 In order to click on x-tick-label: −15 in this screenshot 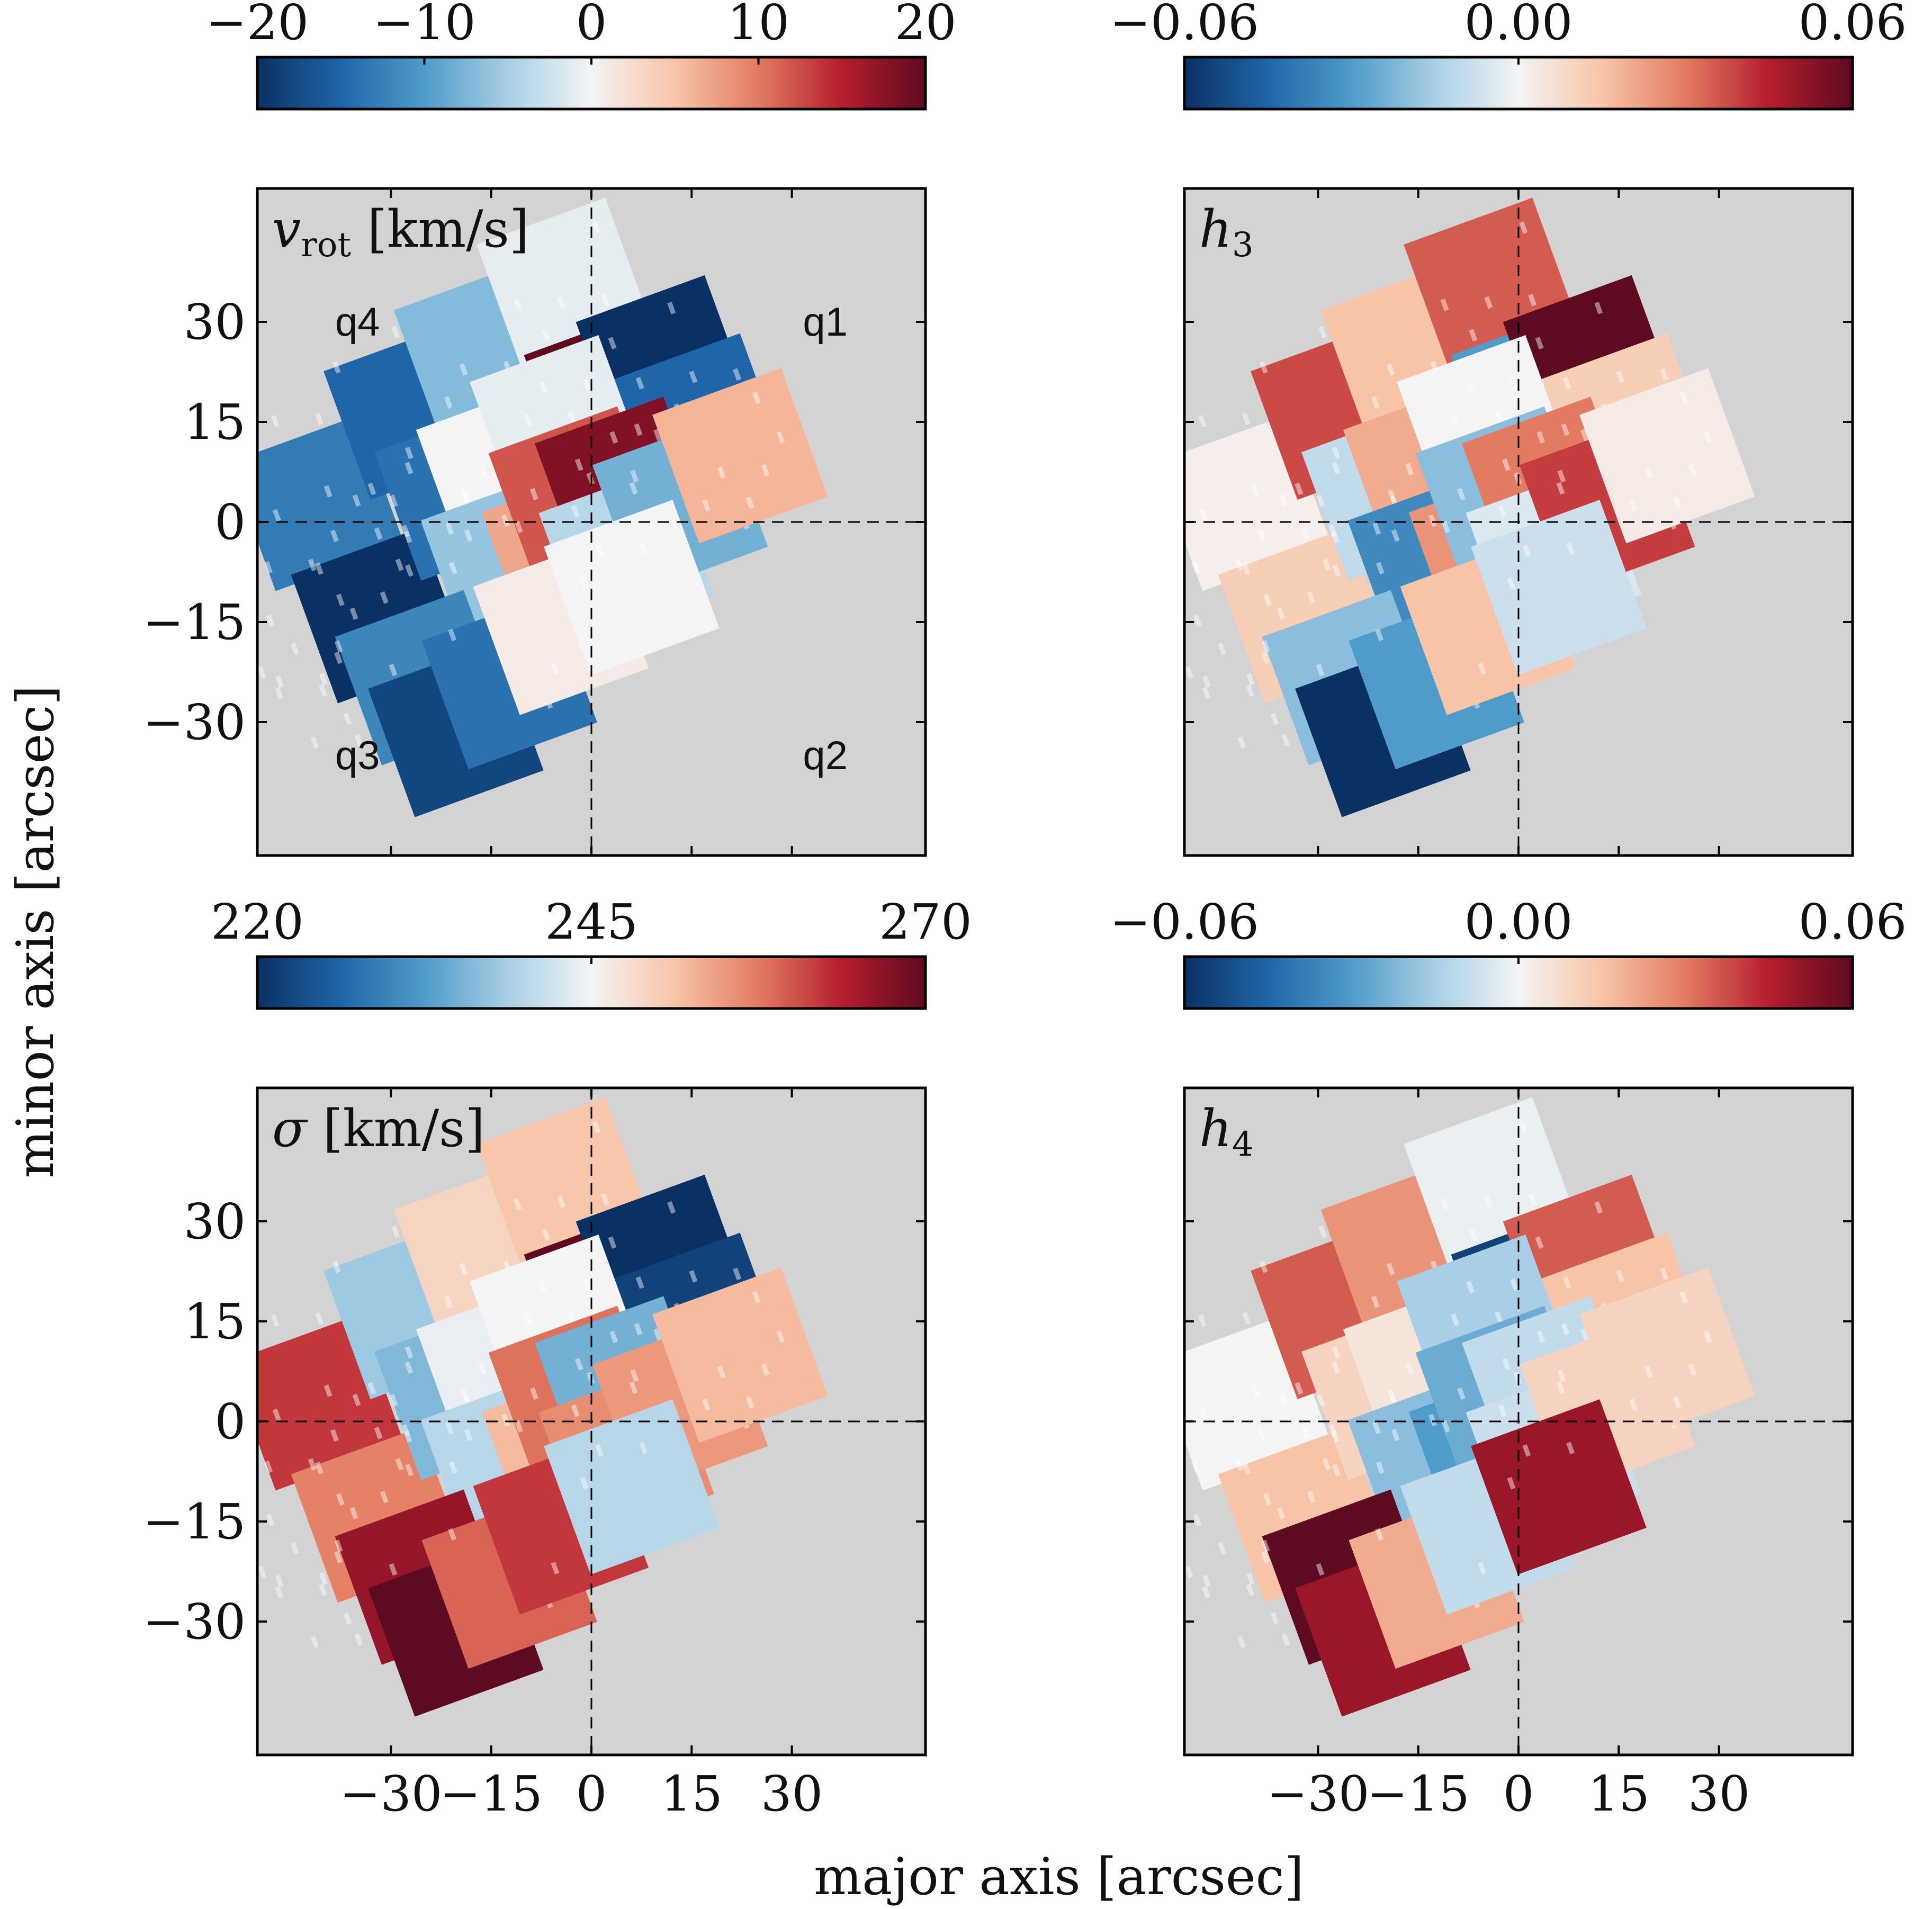, I will do `click(1419, 1794)`.